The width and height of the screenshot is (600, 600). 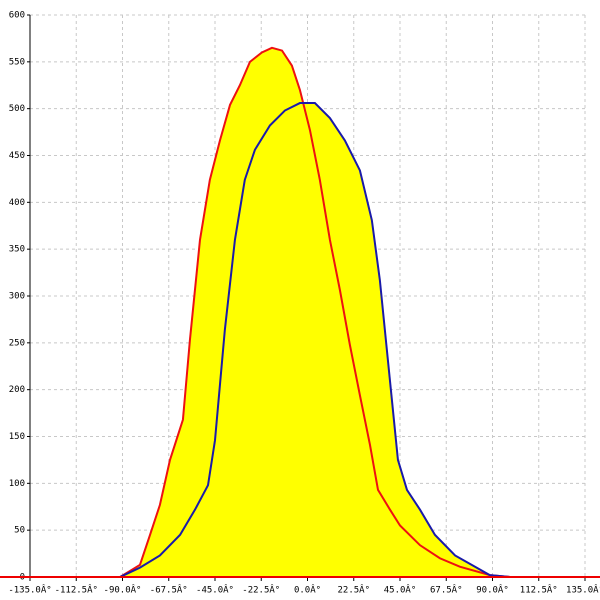 What do you see at coordinates (215, 590) in the screenshot?
I see `x-tick-label: -45.0Â°` at bounding box center [215, 590].